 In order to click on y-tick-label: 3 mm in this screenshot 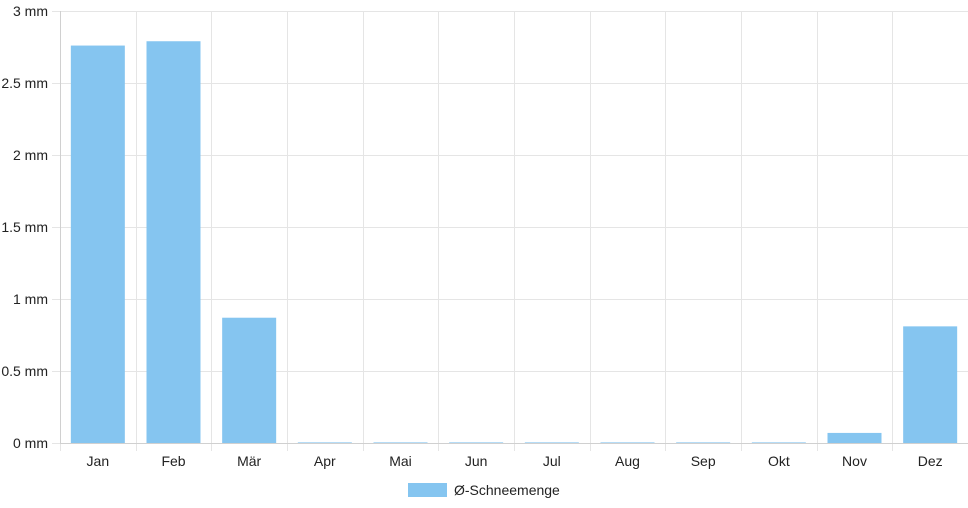, I will do `click(30, 11)`.